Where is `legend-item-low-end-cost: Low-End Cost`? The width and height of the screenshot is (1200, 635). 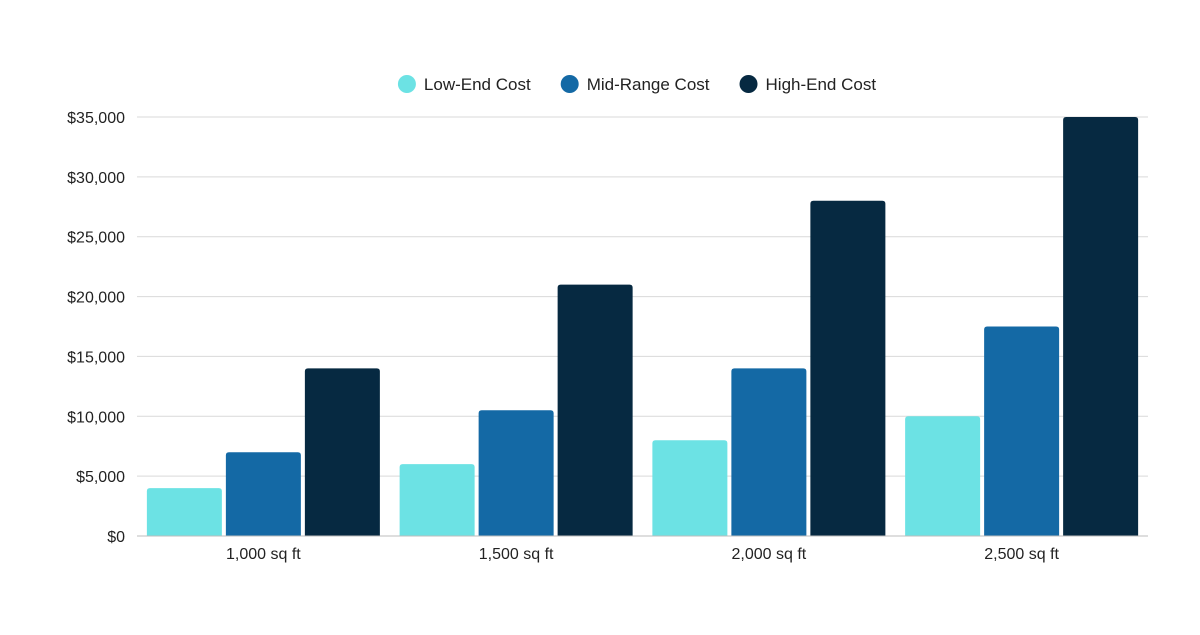
legend-item-low-end-cost: Low-End Cost is located at coordinates (464, 84).